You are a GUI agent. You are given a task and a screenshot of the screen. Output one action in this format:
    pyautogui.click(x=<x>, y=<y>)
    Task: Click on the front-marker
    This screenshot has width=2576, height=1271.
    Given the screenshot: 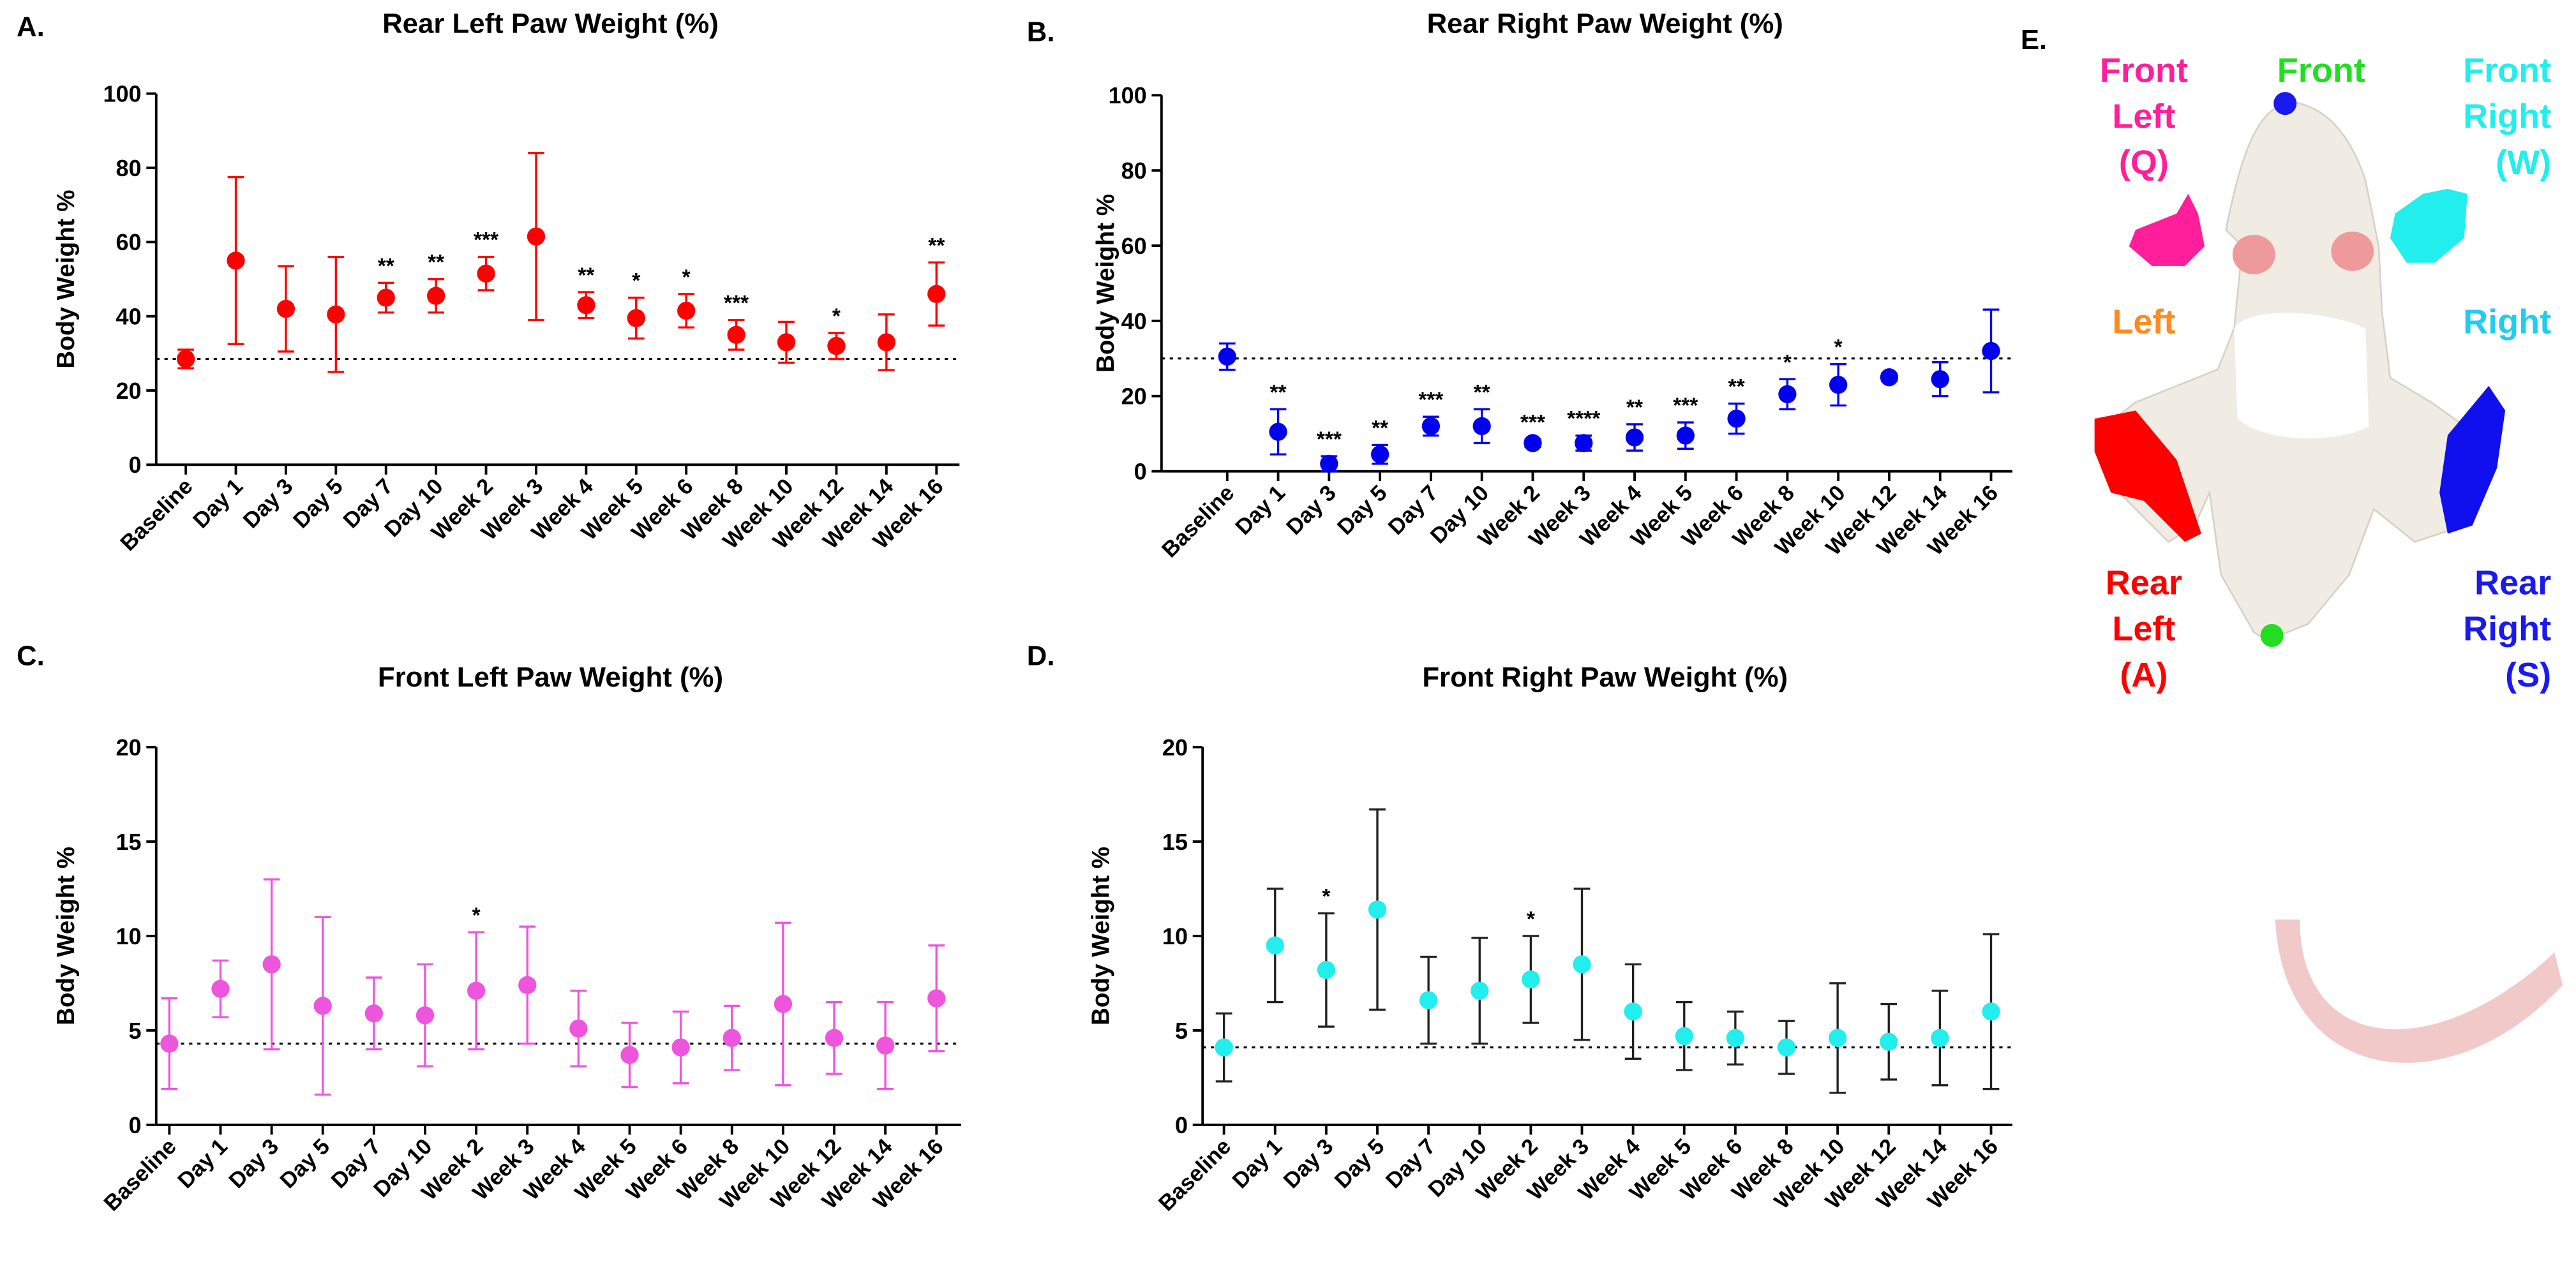 What is the action you would take?
    pyautogui.click(x=2285, y=104)
    